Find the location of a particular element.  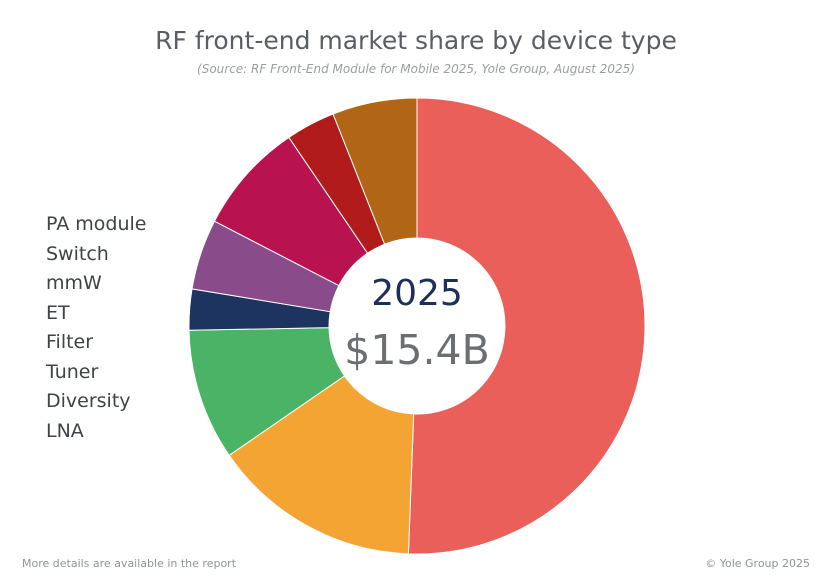

slice-diversity is located at coordinates (375, 171).